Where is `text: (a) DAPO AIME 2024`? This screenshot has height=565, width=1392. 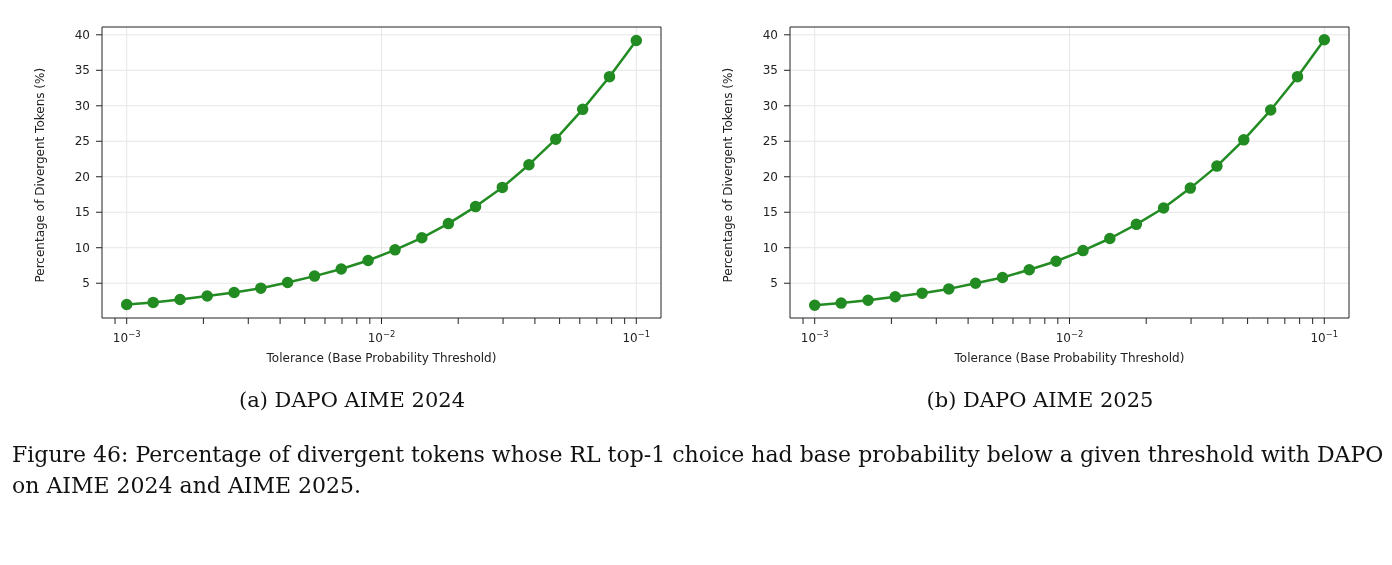
text: (a) DAPO AIME 2024 is located at coordinates (352, 400).